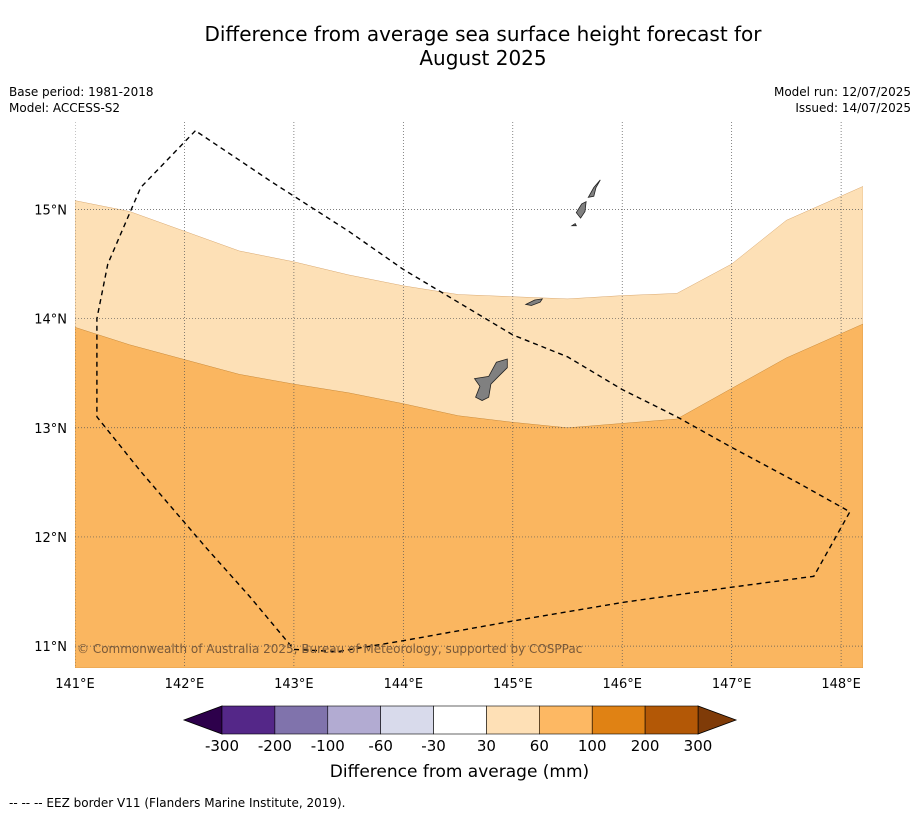  Describe the element at coordinates (275, 746) in the screenshot. I see `colorbar-tick-label-1: -200` at that location.